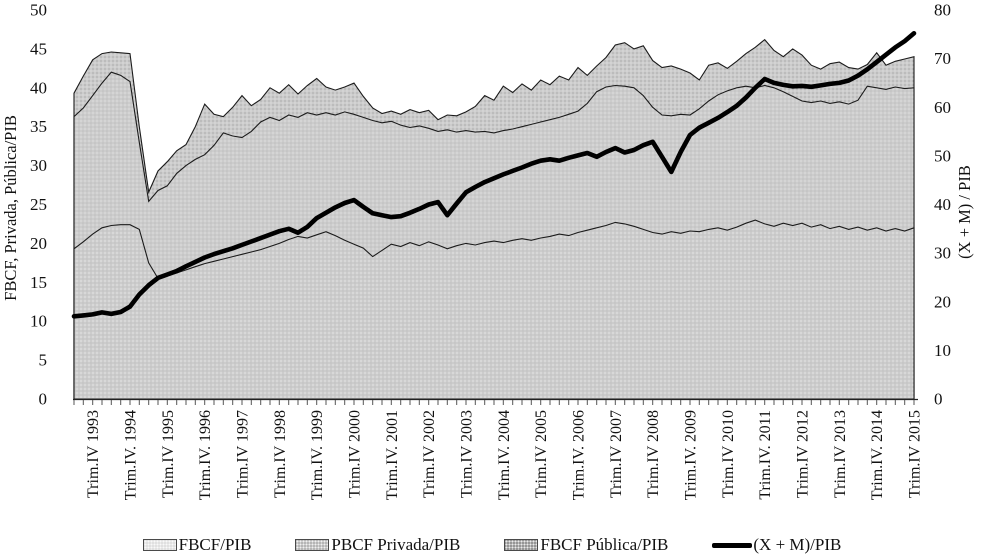 The width and height of the screenshot is (984, 558). I want to click on legend-label-fbcf: FBCF/PIB, so click(215, 544).